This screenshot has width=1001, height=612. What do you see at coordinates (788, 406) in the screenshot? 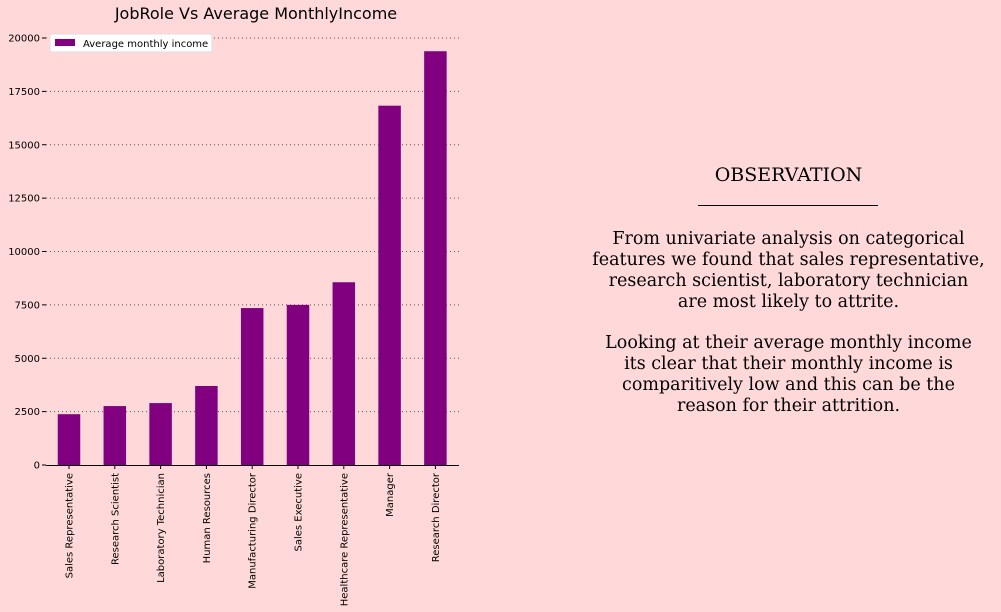
I see `observation-line: reason for their attrition.` at bounding box center [788, 406].